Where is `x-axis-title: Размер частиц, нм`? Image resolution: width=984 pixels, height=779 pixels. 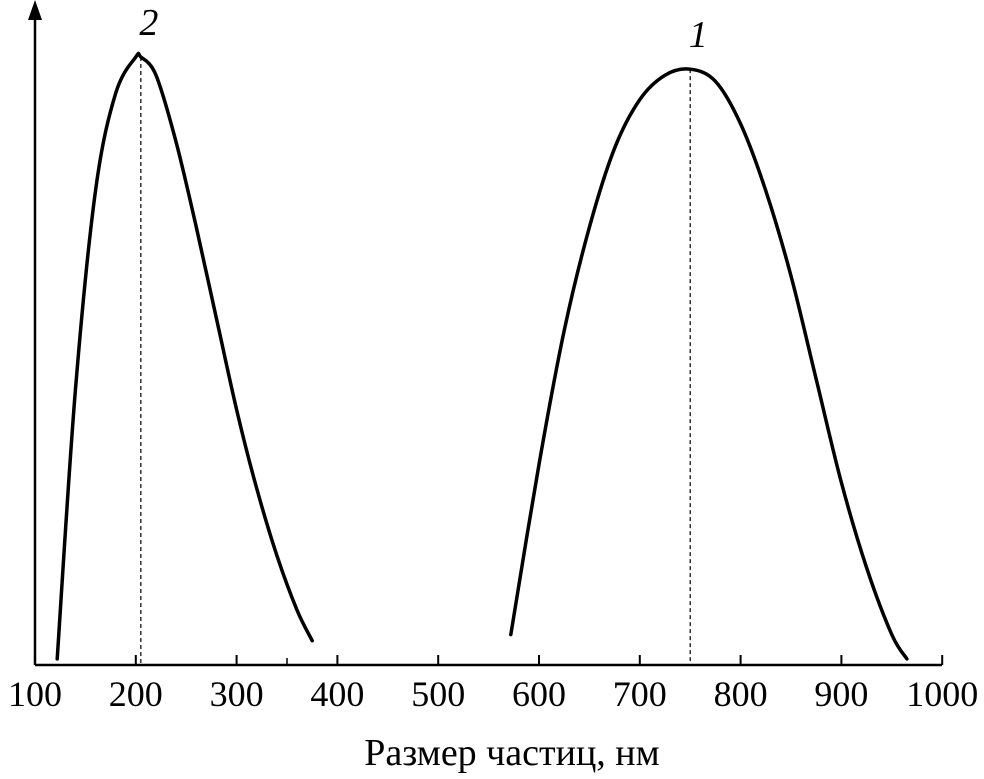 x-axis-title: Размер частиц, нм is located at coordinates (511, 753).